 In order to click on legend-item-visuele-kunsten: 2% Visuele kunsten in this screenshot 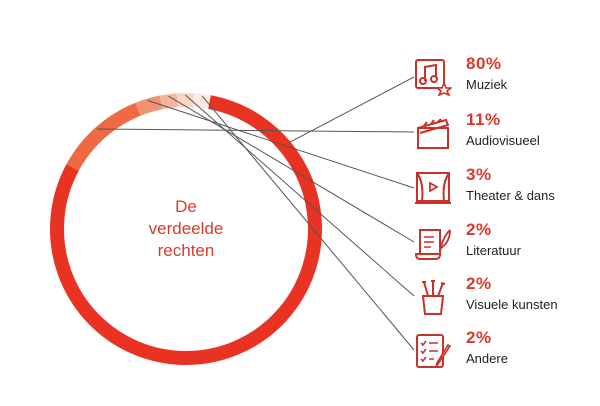, I will do `click(507, 296)`.